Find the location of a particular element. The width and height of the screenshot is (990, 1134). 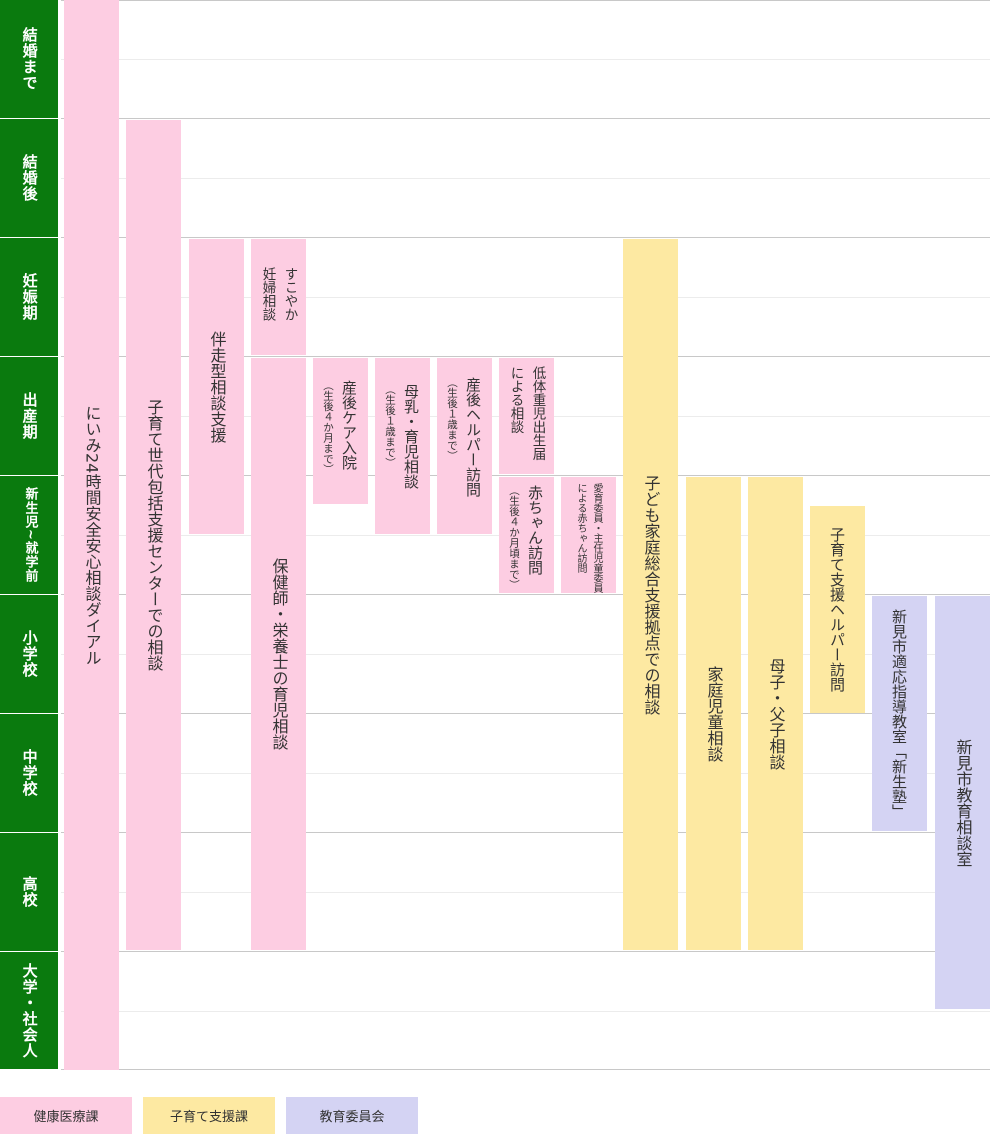

service-childcare-helper: 子育て支援ヘルパー訪問 is located at coordinates (837, 609).